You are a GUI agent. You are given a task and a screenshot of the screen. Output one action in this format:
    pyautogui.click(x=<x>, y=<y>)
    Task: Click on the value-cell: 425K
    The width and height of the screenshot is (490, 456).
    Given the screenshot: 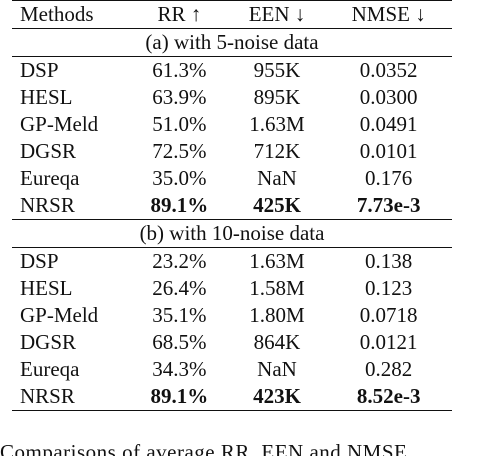 What is the action you would take?
    pyautogui.click(x=277, y=205)
    